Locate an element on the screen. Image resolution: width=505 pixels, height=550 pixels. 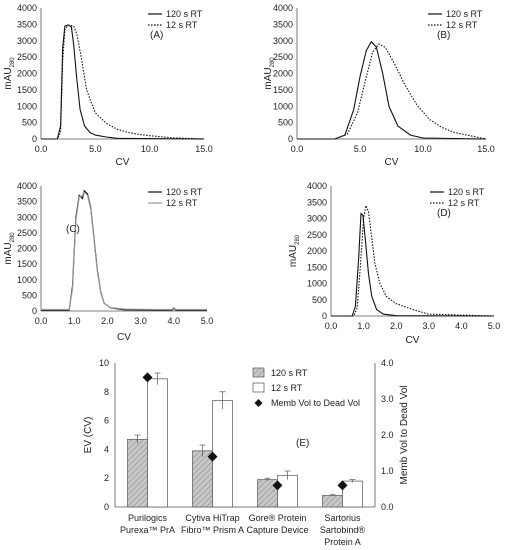
x-tick-label: 10.0 is located at coordinates (423, 149).